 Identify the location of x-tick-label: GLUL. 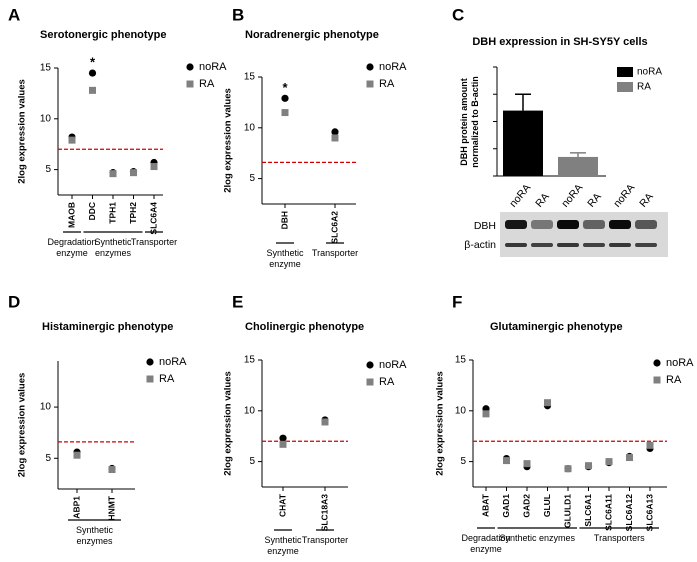
(547, 505).